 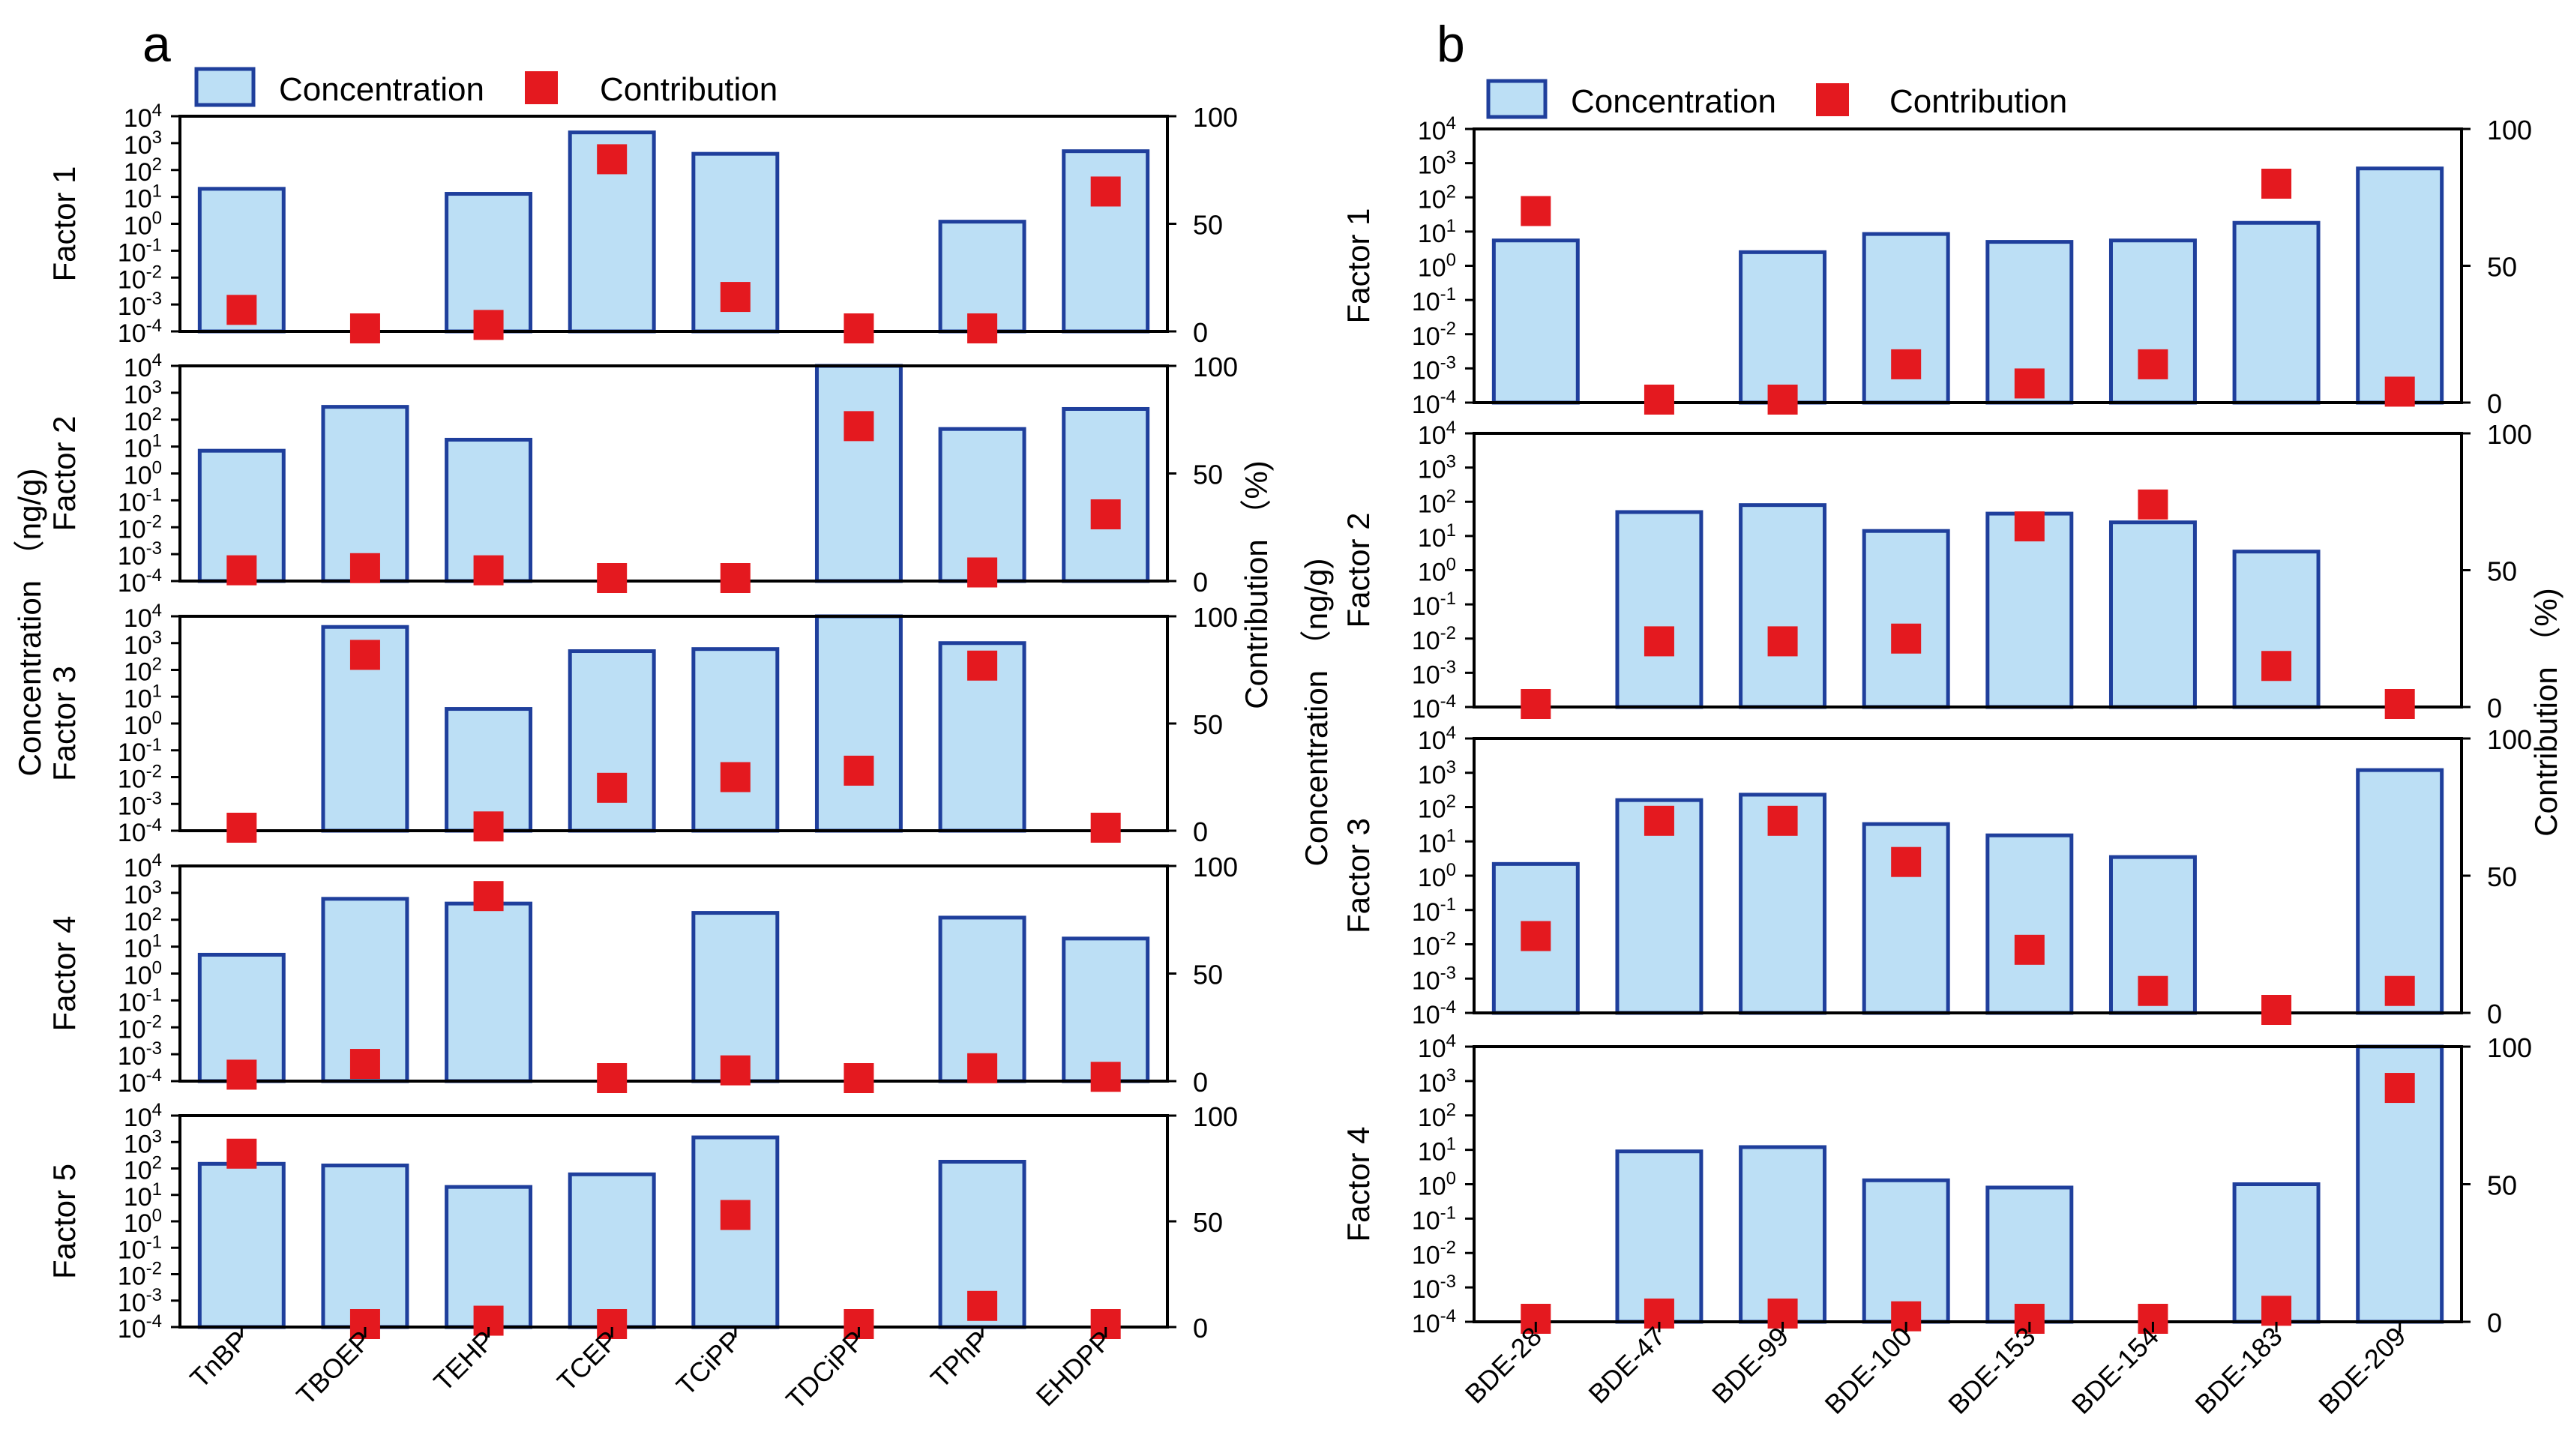 I want to click on left-axis-title-a: Concentration （ng/g), so click(x=29, y=623).